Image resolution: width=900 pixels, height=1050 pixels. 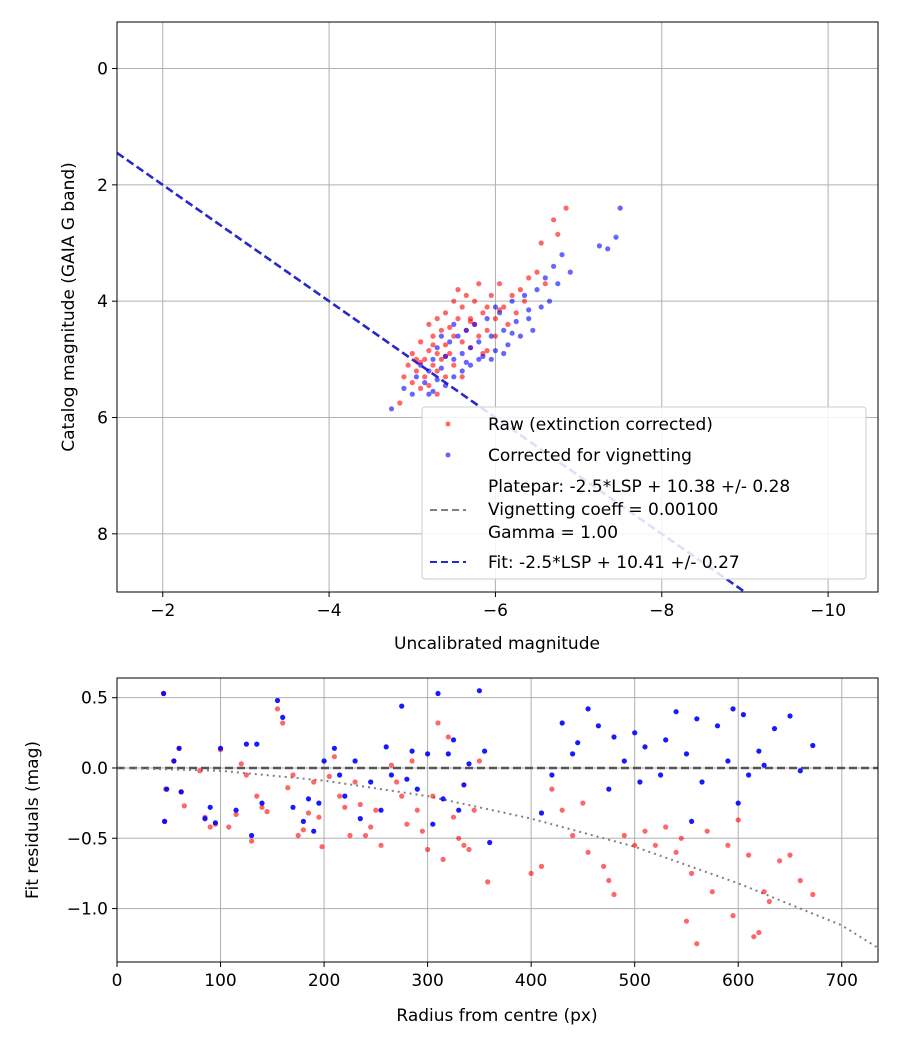 I want to click on bottom-y-tick-label: −0.5, so click(x=87, y=839).